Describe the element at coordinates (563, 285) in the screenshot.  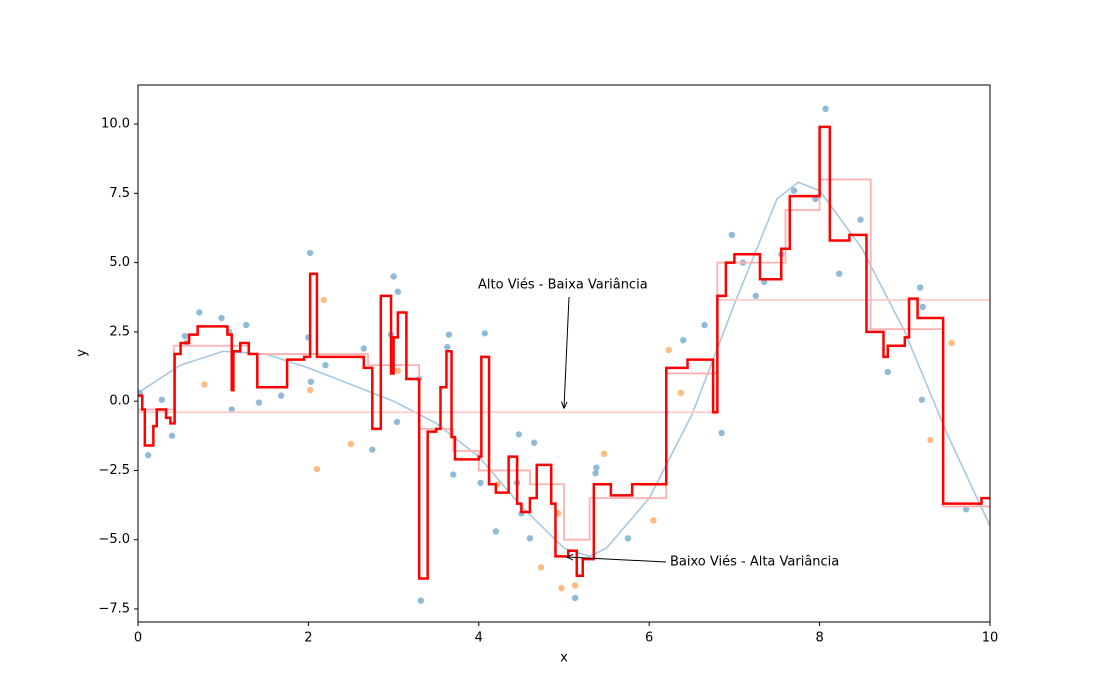
I see `annotation: Alto Viés - Baixa Variância` at that location.